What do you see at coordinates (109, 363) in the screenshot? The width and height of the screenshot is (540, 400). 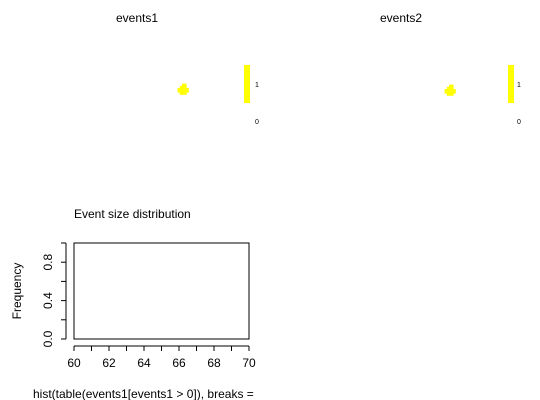 I see `x-tick-label: 62` at bounding box center [109, 363].